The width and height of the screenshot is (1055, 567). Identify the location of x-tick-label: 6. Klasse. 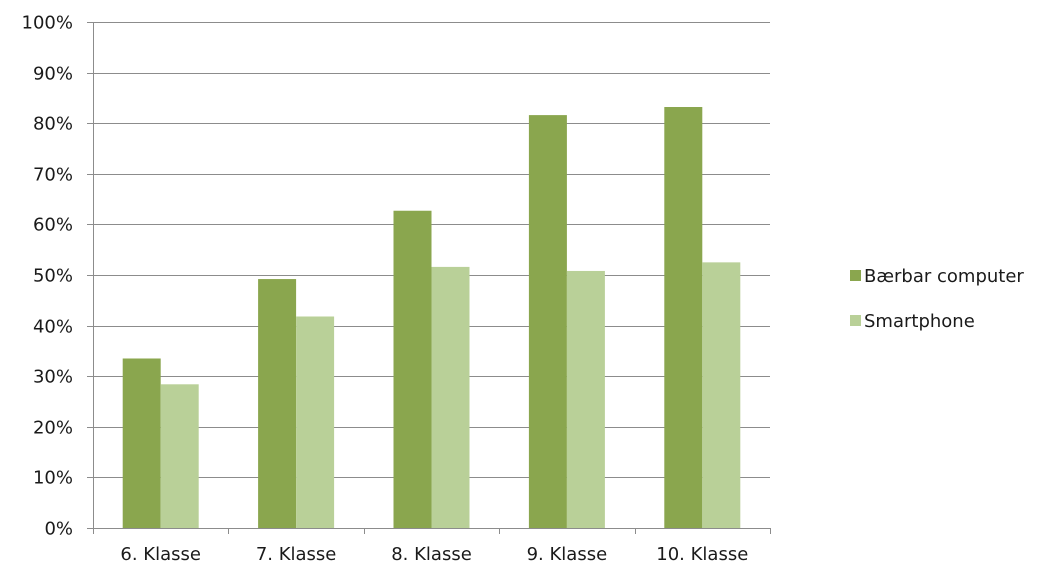
(160, 554).